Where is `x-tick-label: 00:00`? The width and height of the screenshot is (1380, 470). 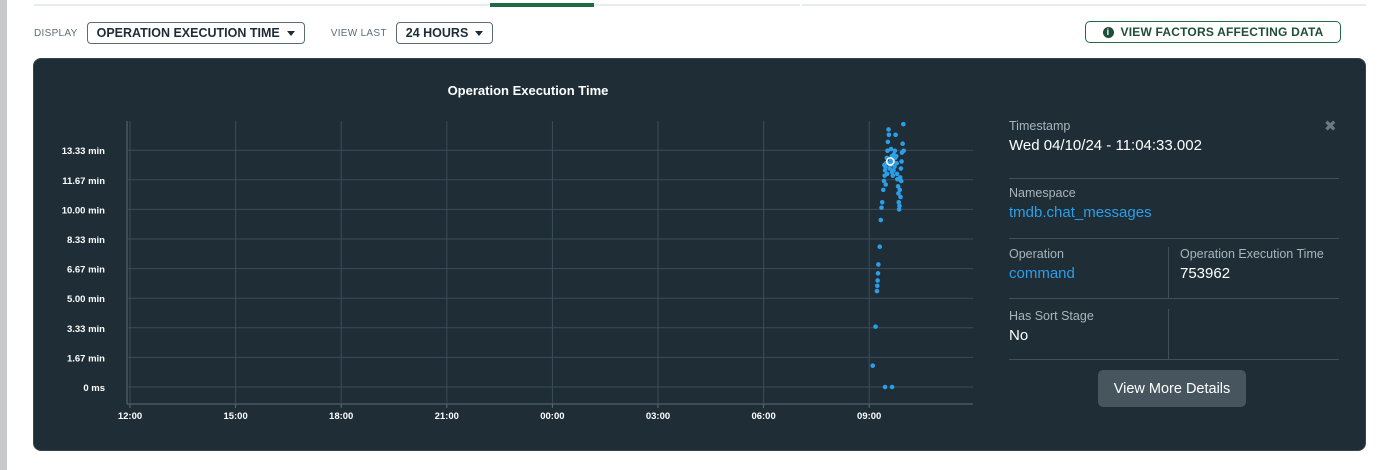 x-tick-label: 00:00 is located at coordinates (552, 416).